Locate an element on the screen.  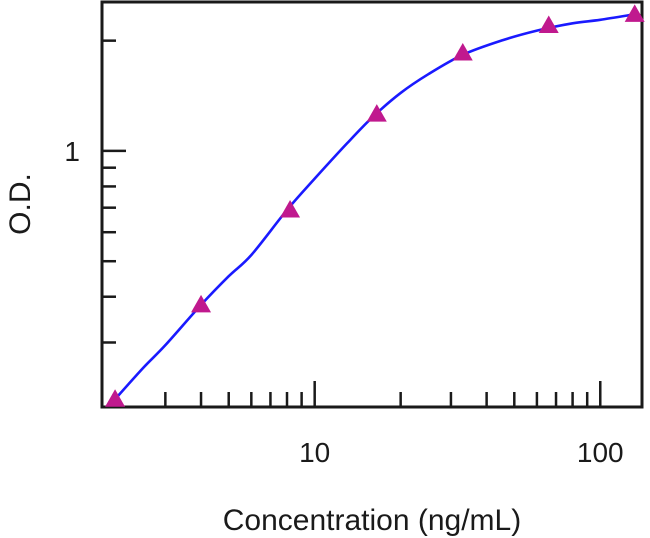
y-tick-label: 1 is located at coordinates (72, 151).